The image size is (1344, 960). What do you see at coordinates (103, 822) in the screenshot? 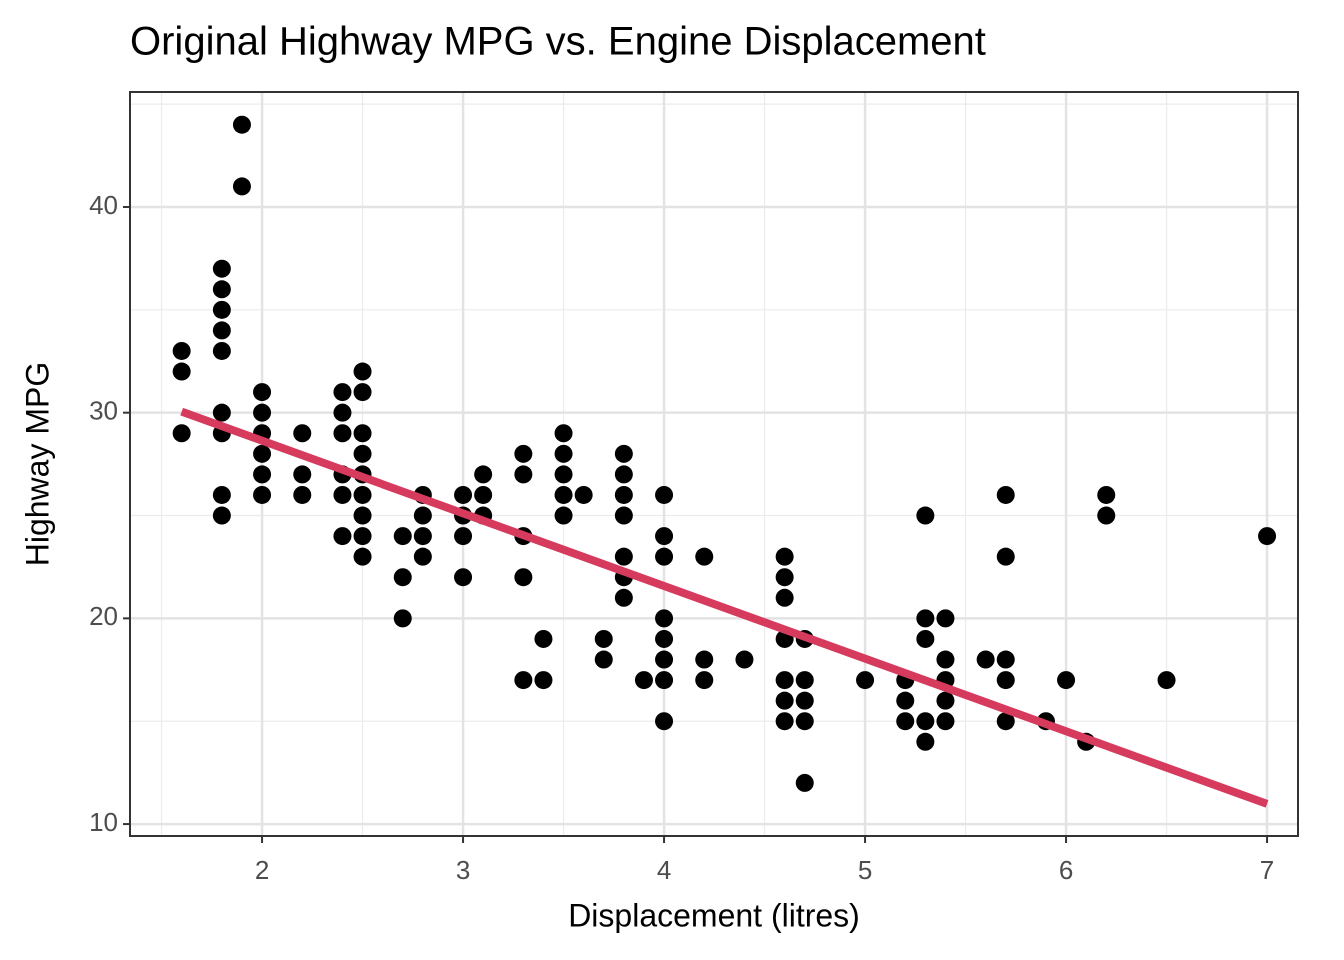
I see `y-tick-label: 10` at bounding box center [103, 822].